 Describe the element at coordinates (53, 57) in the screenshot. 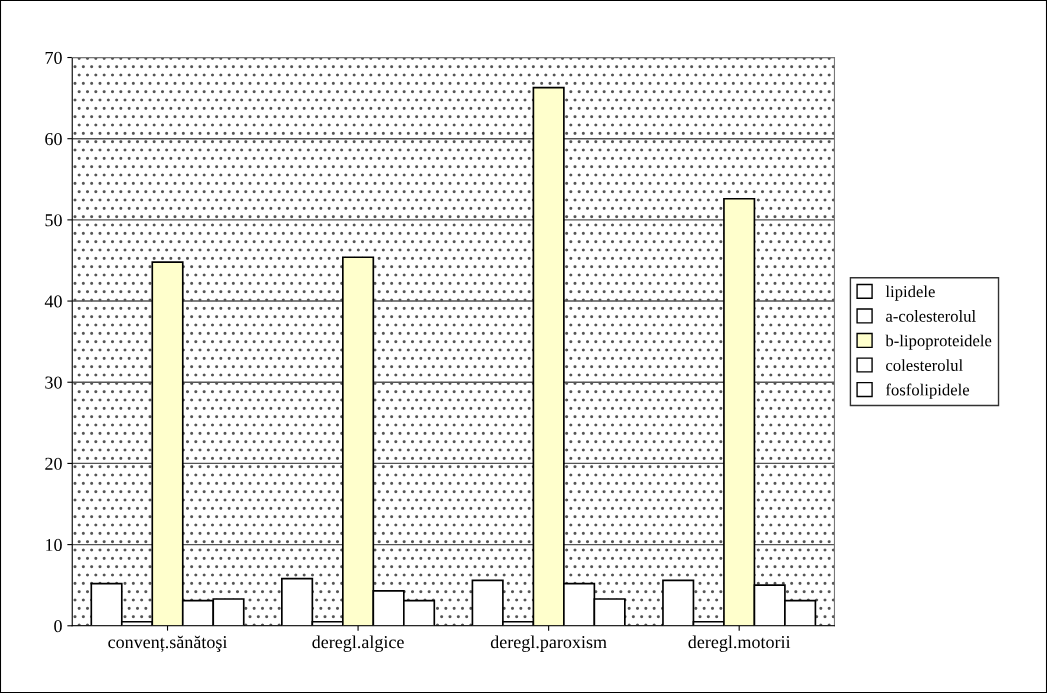

I see `y-tick-label: 70` at that location.